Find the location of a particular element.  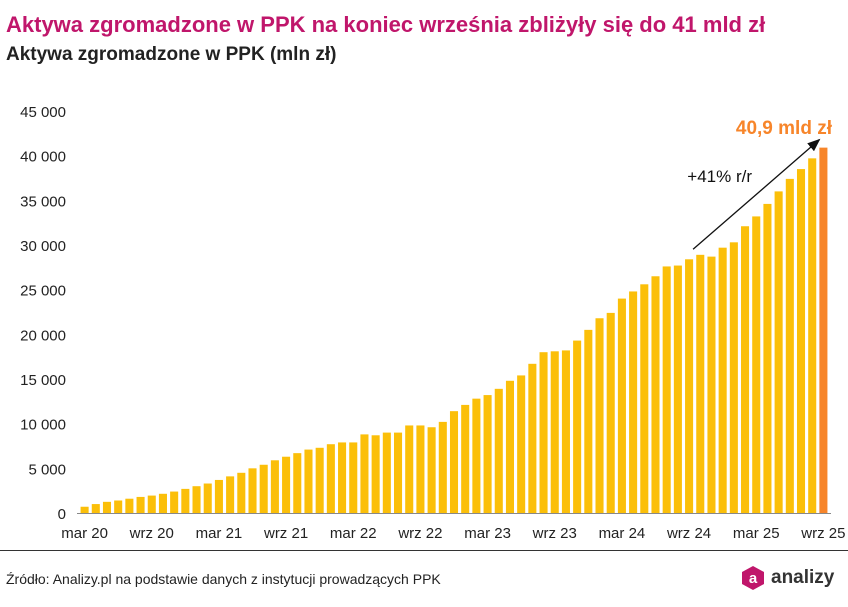

bar-highlight is located at coordinates (823, 330).